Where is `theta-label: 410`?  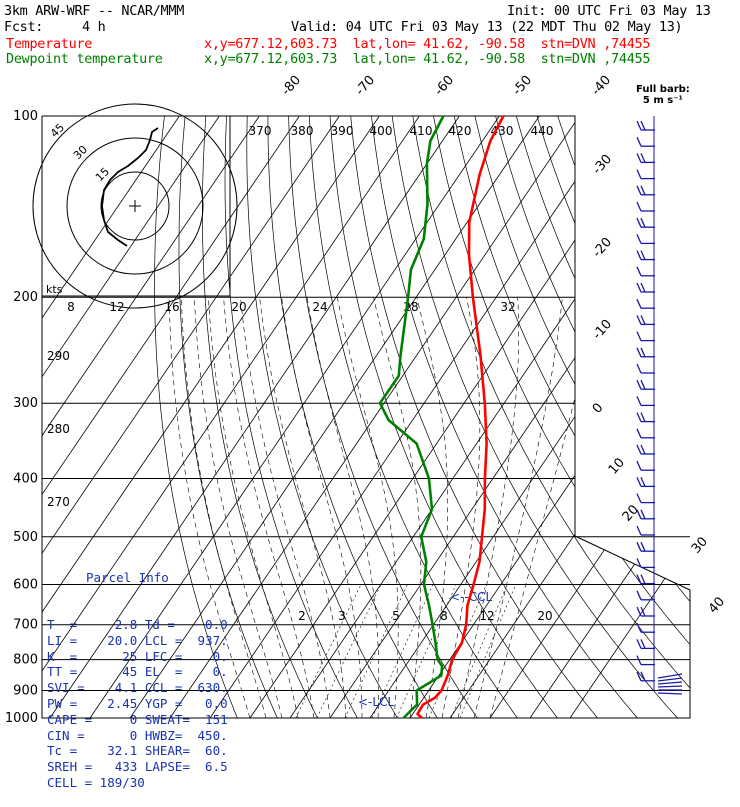 theta-label: 410 is located at coordinates (421, 131).